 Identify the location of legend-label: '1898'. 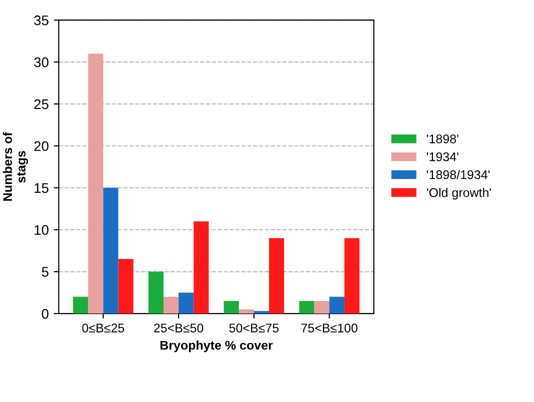
(442, 139).